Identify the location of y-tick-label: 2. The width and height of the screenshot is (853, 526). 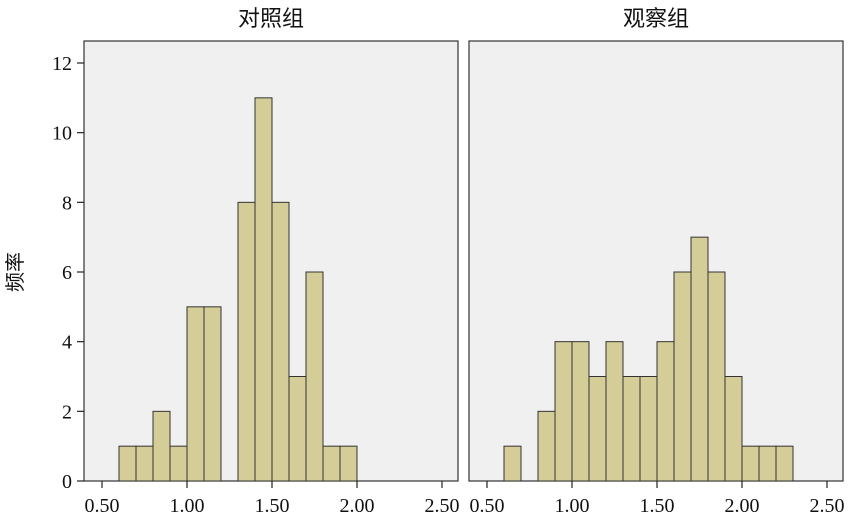
(67, 412).